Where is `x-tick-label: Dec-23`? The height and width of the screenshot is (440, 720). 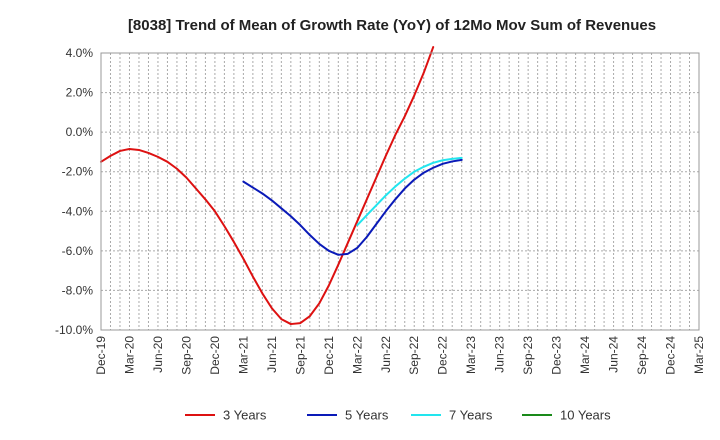
x-tick-label: Dec-23 is located at coordinates (557, 355).